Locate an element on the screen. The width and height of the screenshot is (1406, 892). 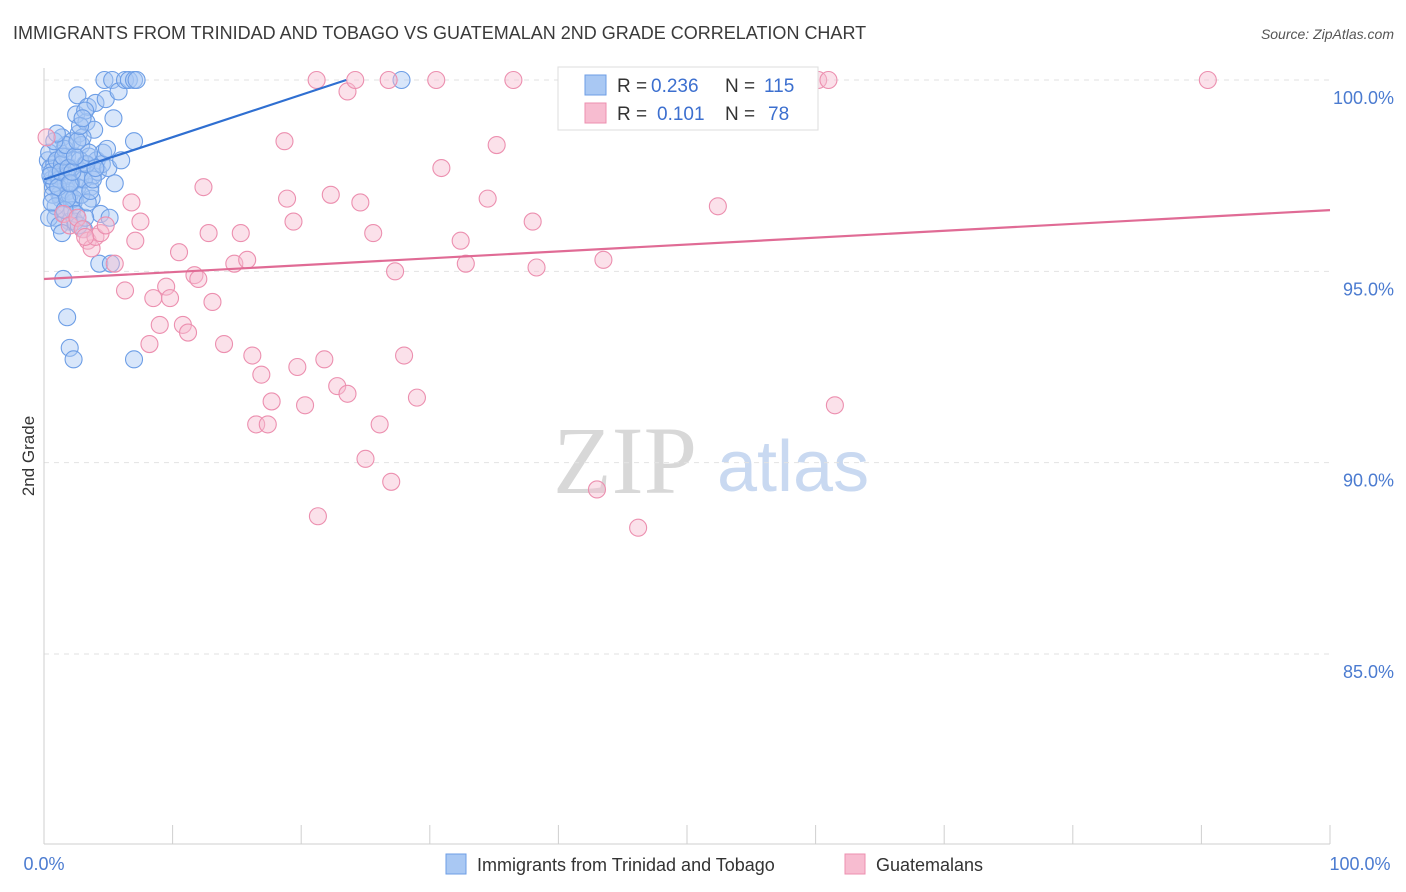
stats-swatch-pink is located at coordinates (595, 113).